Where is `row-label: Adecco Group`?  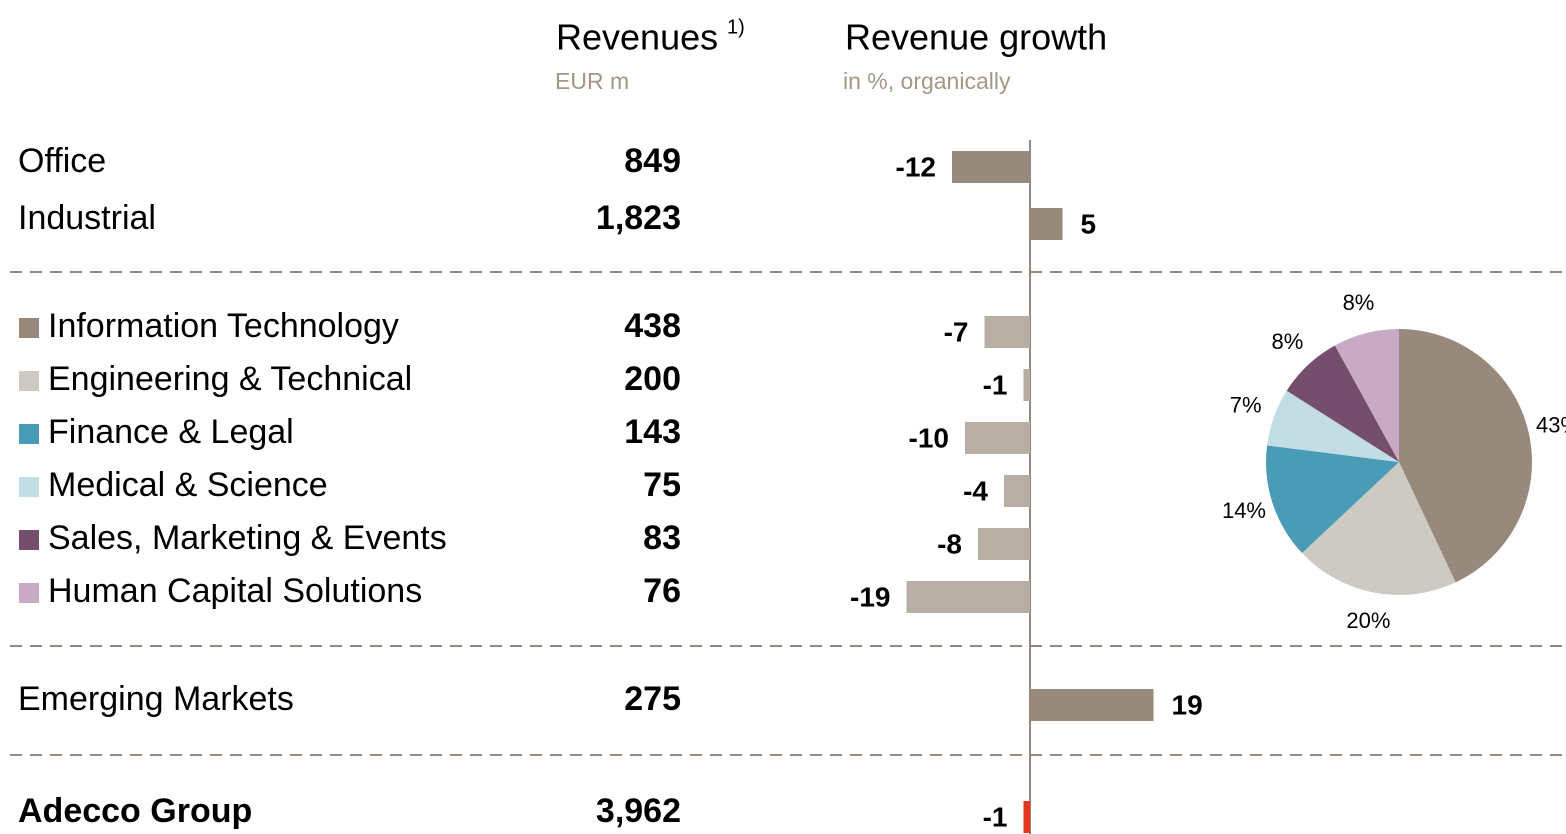
row-label: Adecco Group is located at coordinates (135, 811).